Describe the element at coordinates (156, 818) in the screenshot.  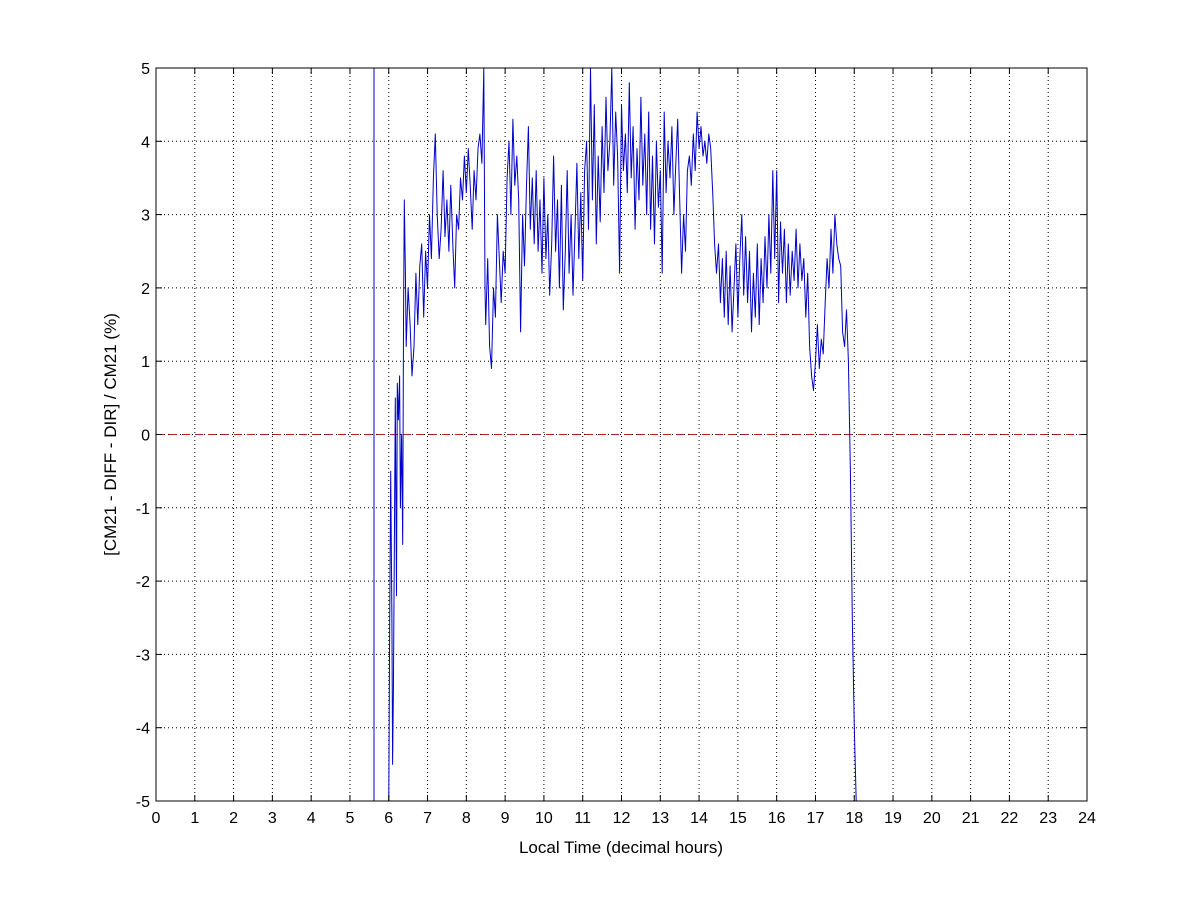
I see `x-tick-label: 0` at that location.